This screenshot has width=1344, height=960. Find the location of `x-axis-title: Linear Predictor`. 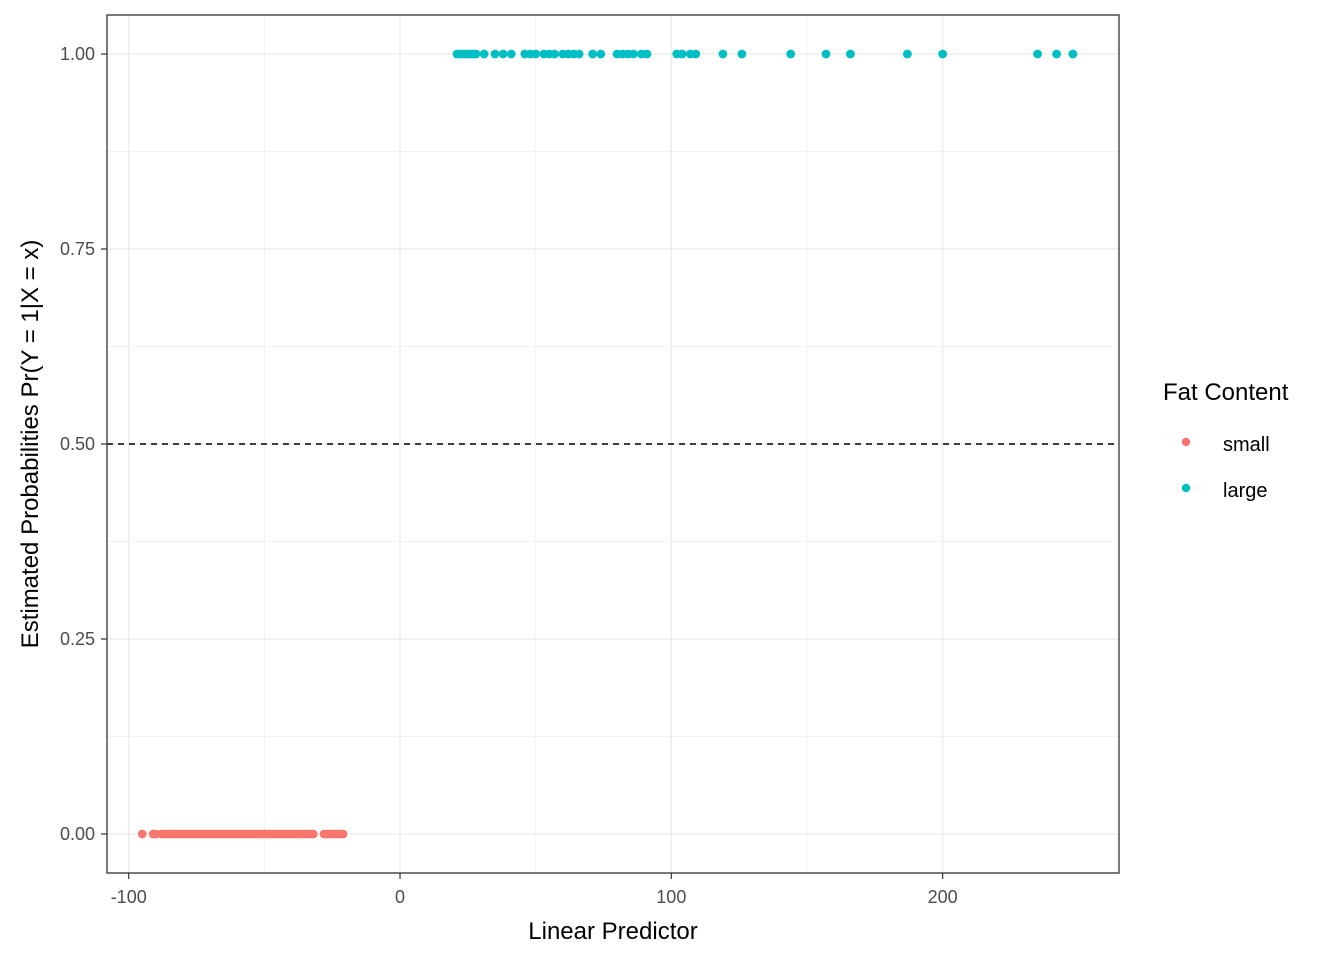

x-axis-title: Linear Predictor is located at coordinates (612, 931).